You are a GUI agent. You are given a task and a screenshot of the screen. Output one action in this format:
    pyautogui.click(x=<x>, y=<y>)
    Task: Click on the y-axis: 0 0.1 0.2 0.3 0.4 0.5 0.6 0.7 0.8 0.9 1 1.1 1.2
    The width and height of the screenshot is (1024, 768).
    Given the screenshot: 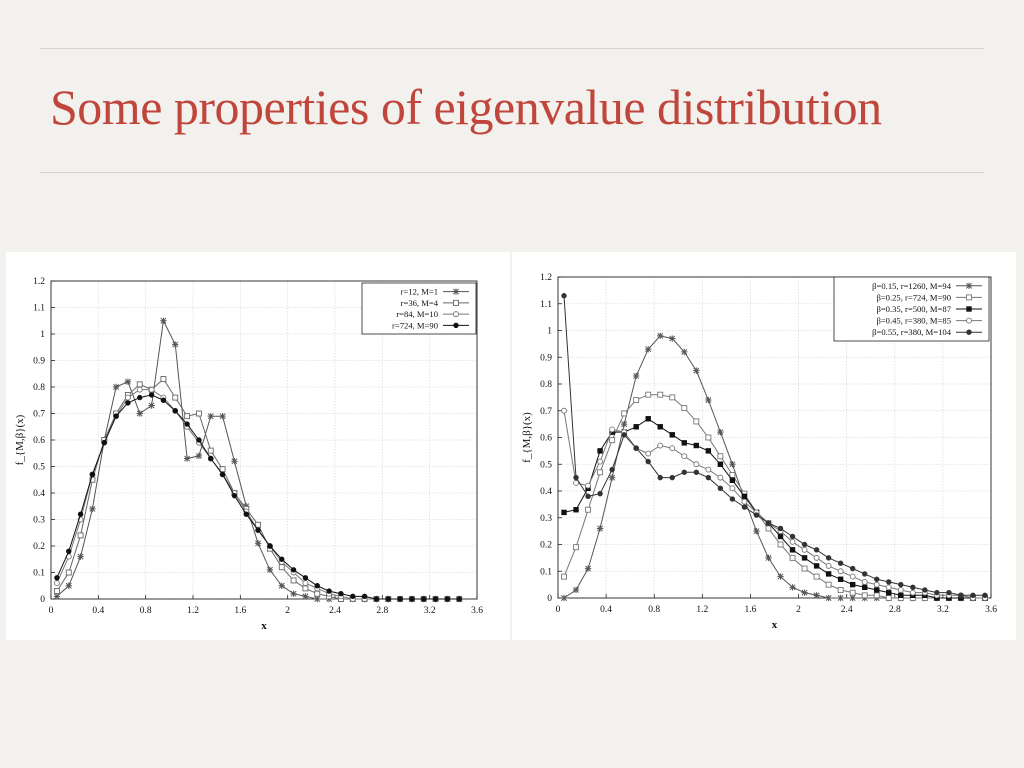 What is the action you would take?
    pyautogui.click(x=551, y=438)
    